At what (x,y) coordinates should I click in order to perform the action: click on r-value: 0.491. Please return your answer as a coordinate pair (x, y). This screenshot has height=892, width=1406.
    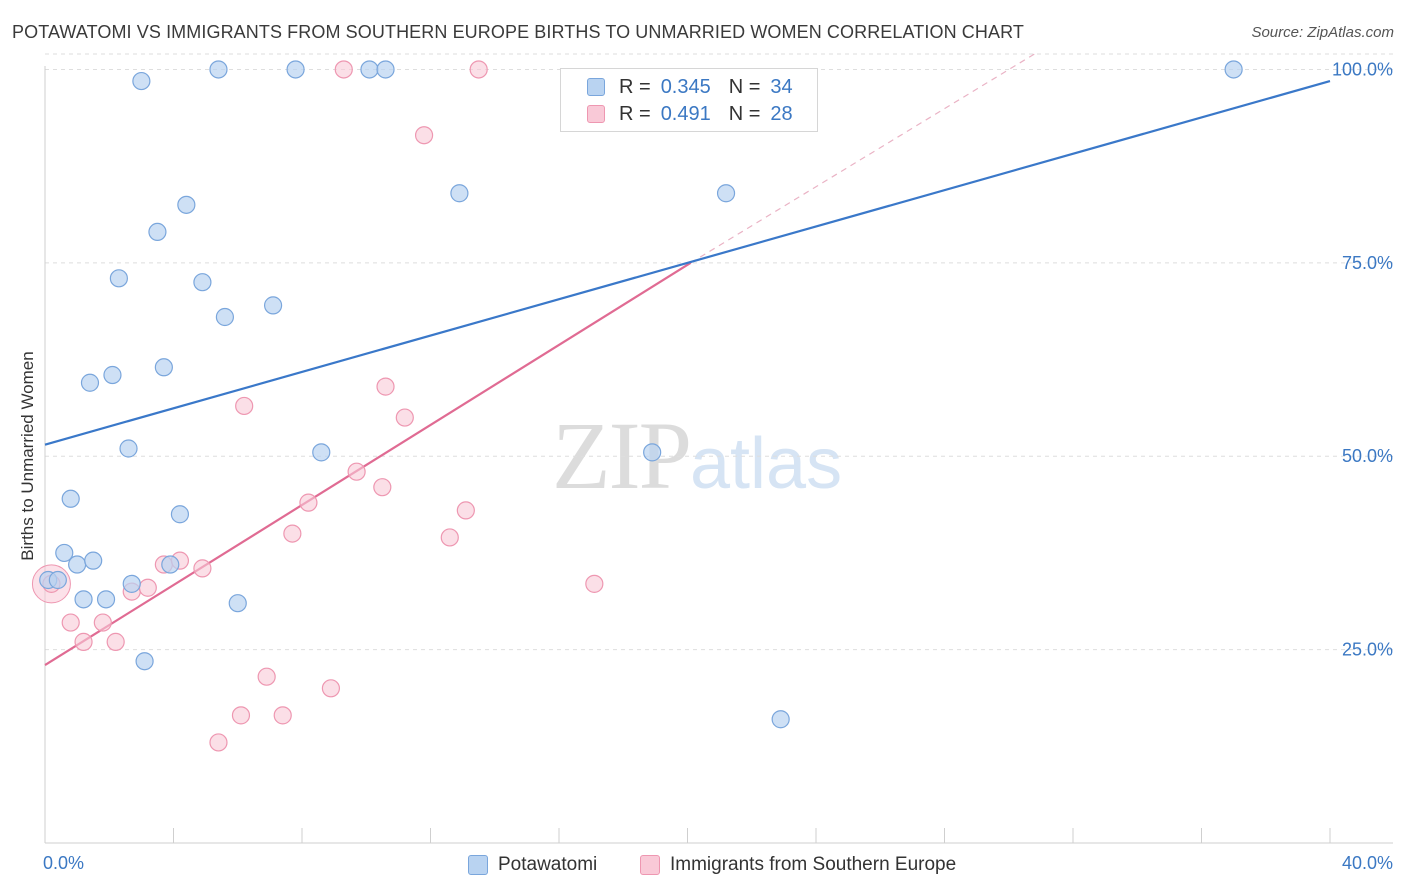
    Looking at the image, I should click on (685, 113).